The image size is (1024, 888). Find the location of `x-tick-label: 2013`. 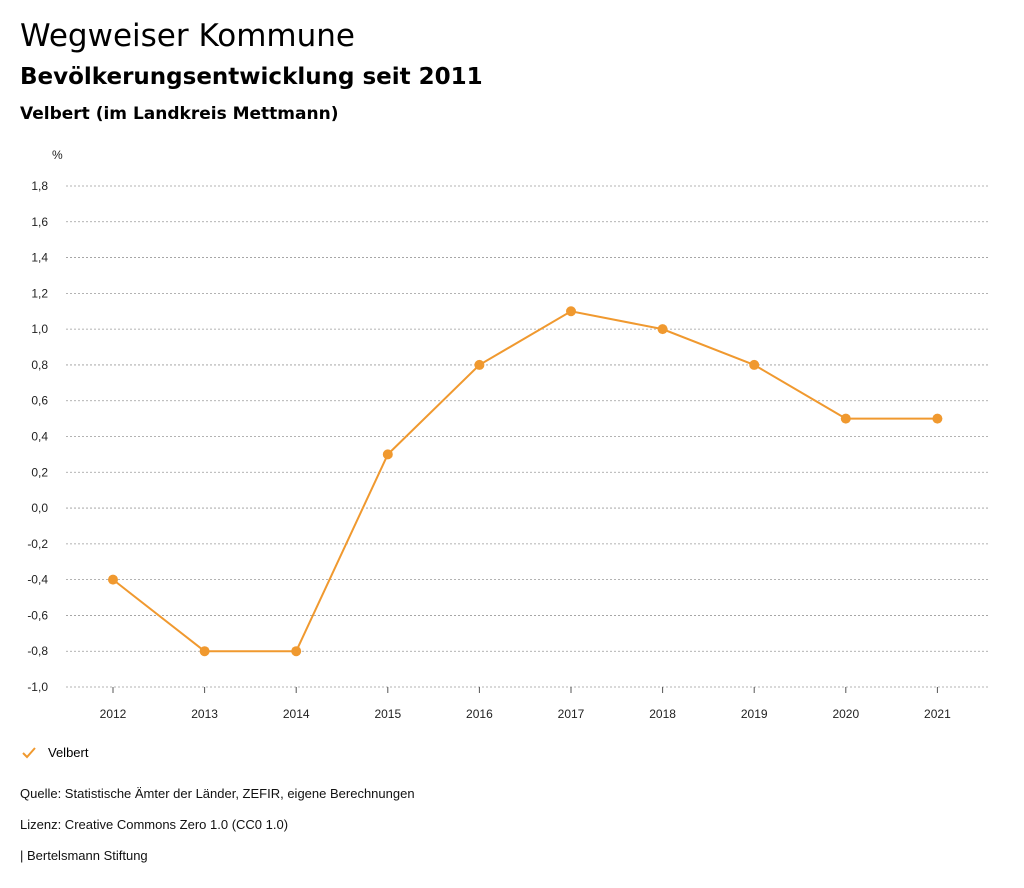

x-tick-label: 2013 is located at coordinates (204, 714).